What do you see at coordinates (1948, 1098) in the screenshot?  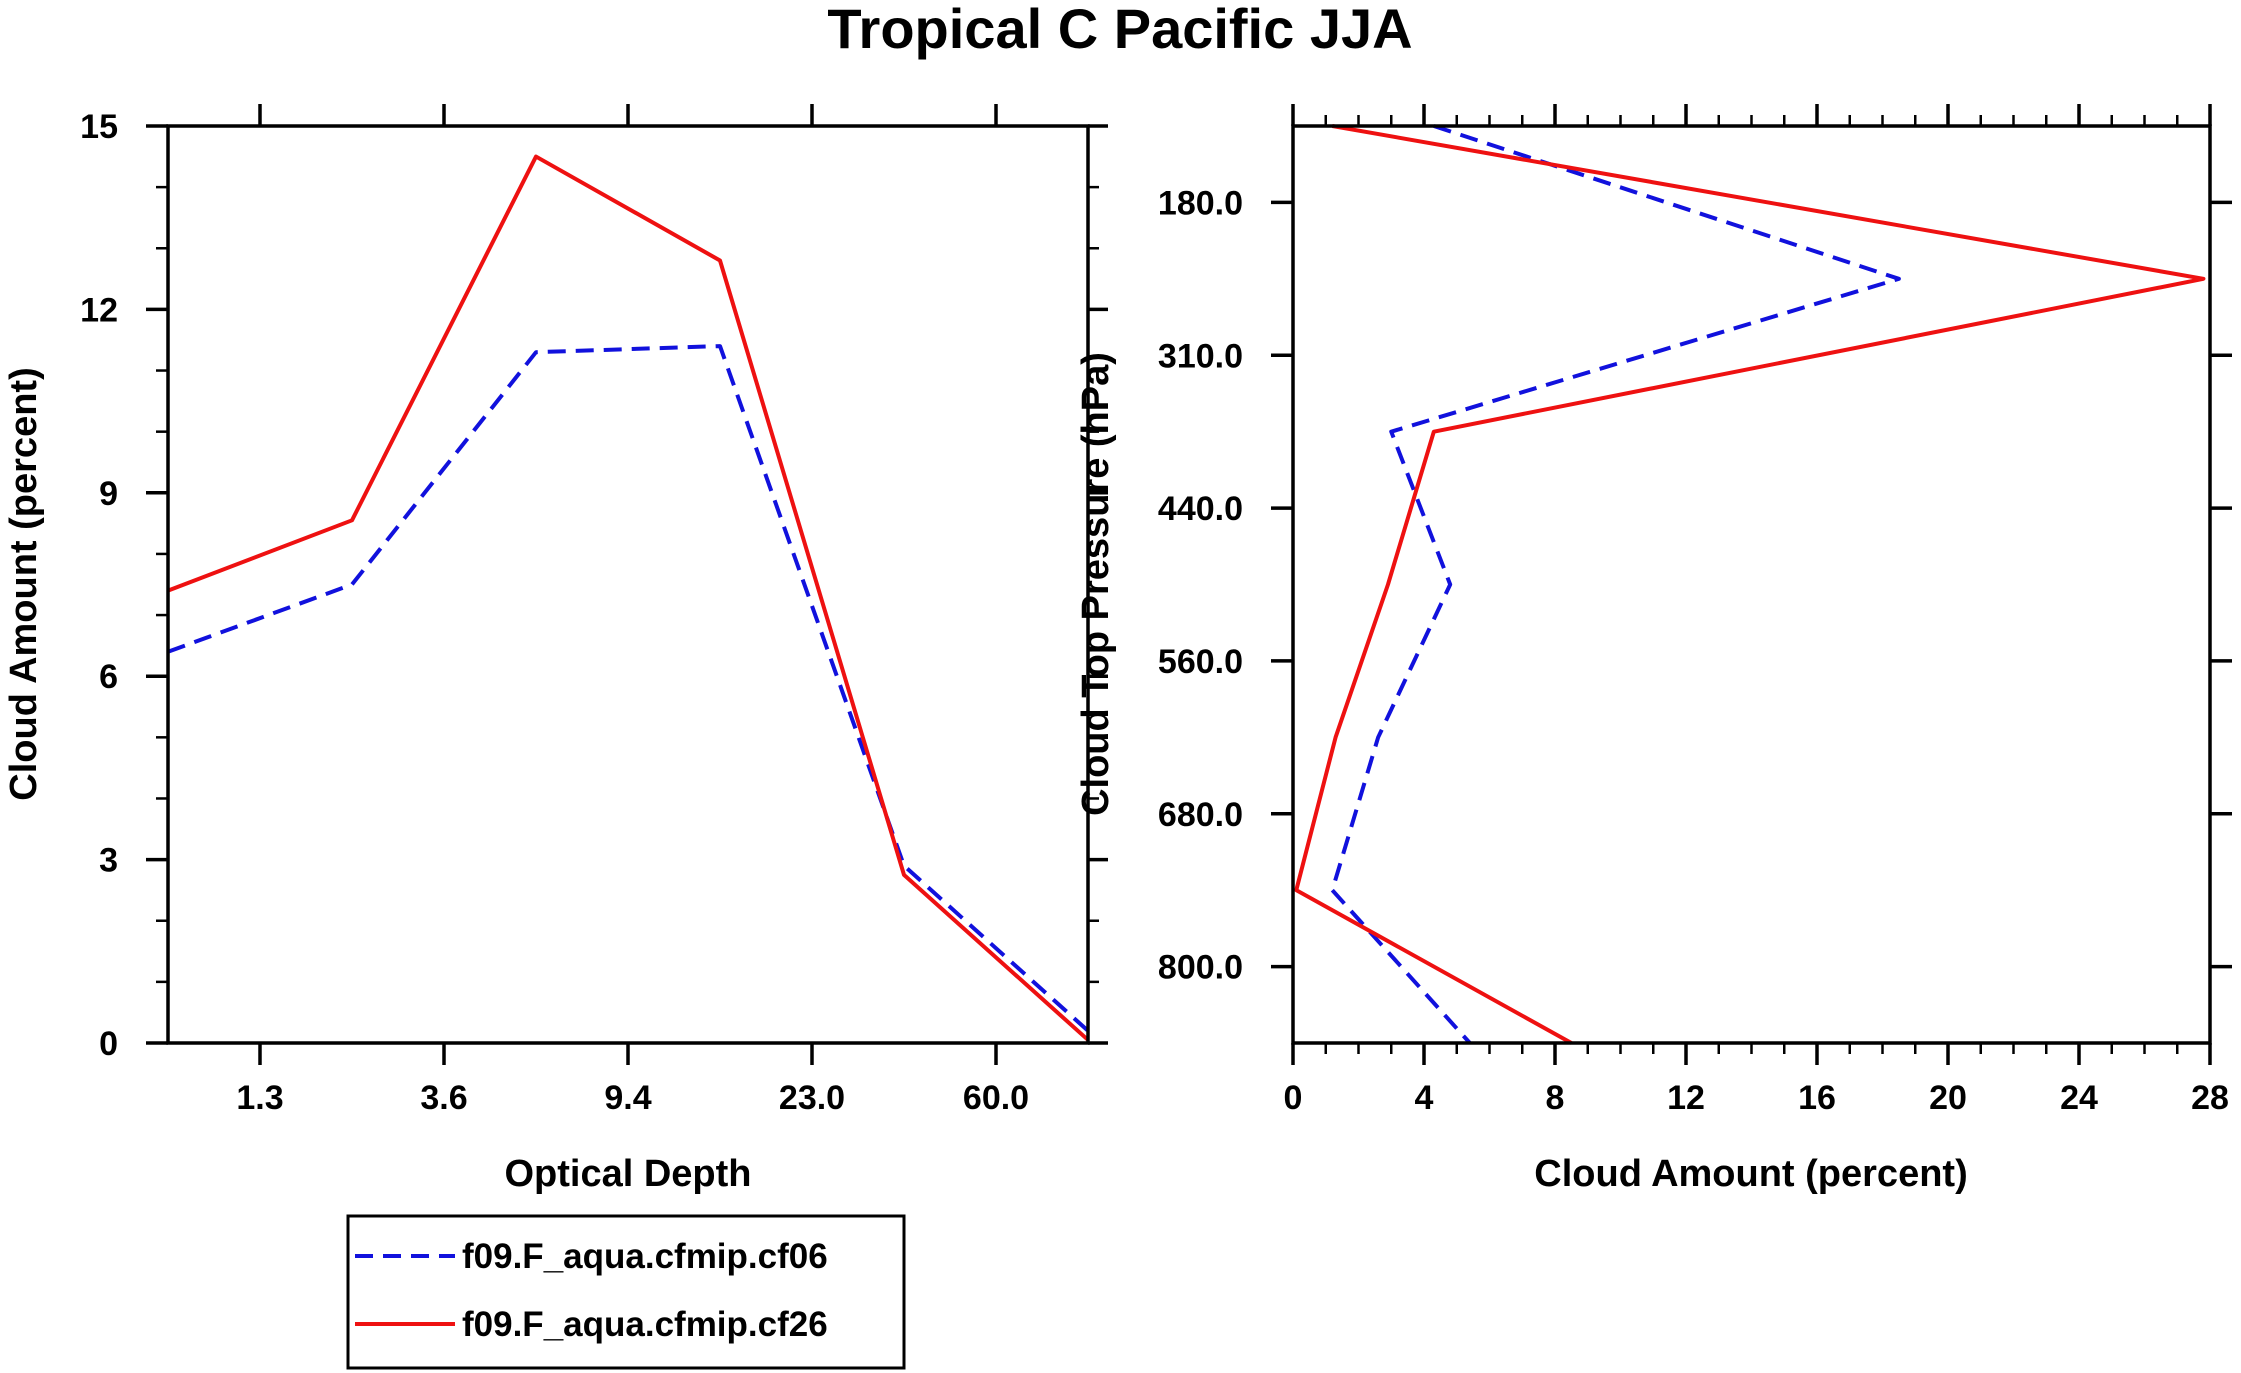 I see `right-x-tick-label: 20` at bounding box center [1948, 1098].